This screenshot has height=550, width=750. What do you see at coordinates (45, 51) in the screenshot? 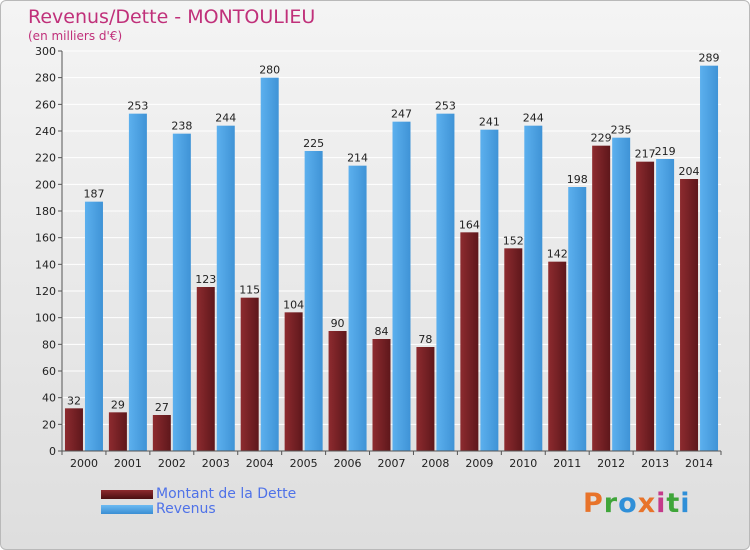
I see `y-tick-label: 300` at bounding box center [45, 51].